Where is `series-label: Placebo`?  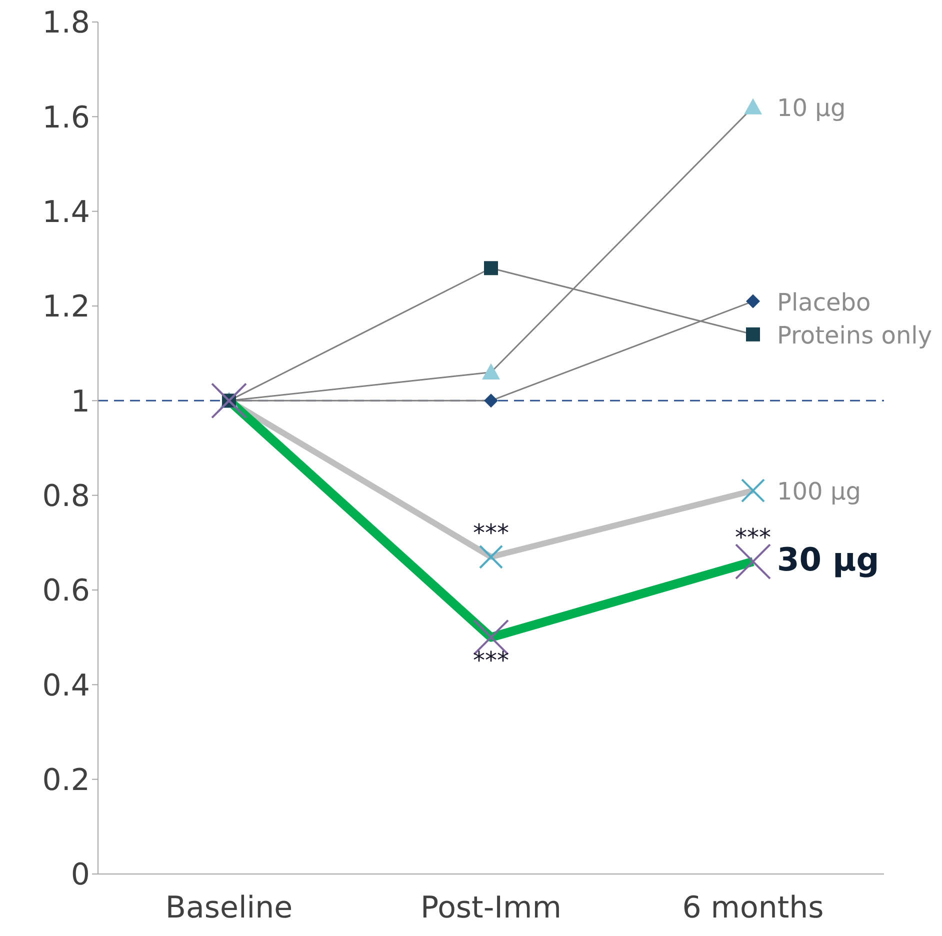
series-label: Placebo is located at coordinates (824, 302).